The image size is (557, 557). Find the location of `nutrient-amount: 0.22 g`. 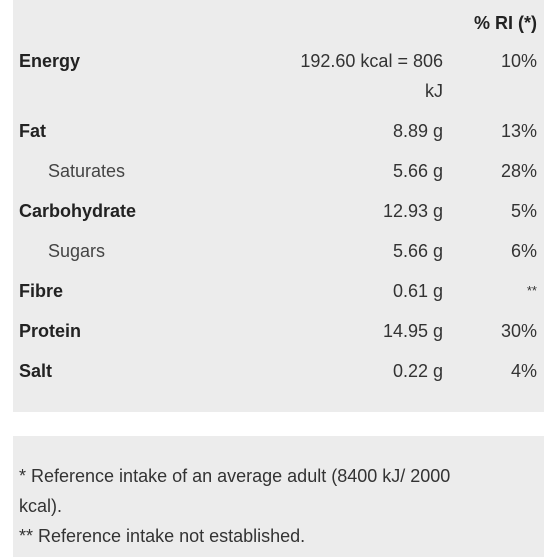

nutrient-amount: 0.22 g is located at coordinates (417, 371).